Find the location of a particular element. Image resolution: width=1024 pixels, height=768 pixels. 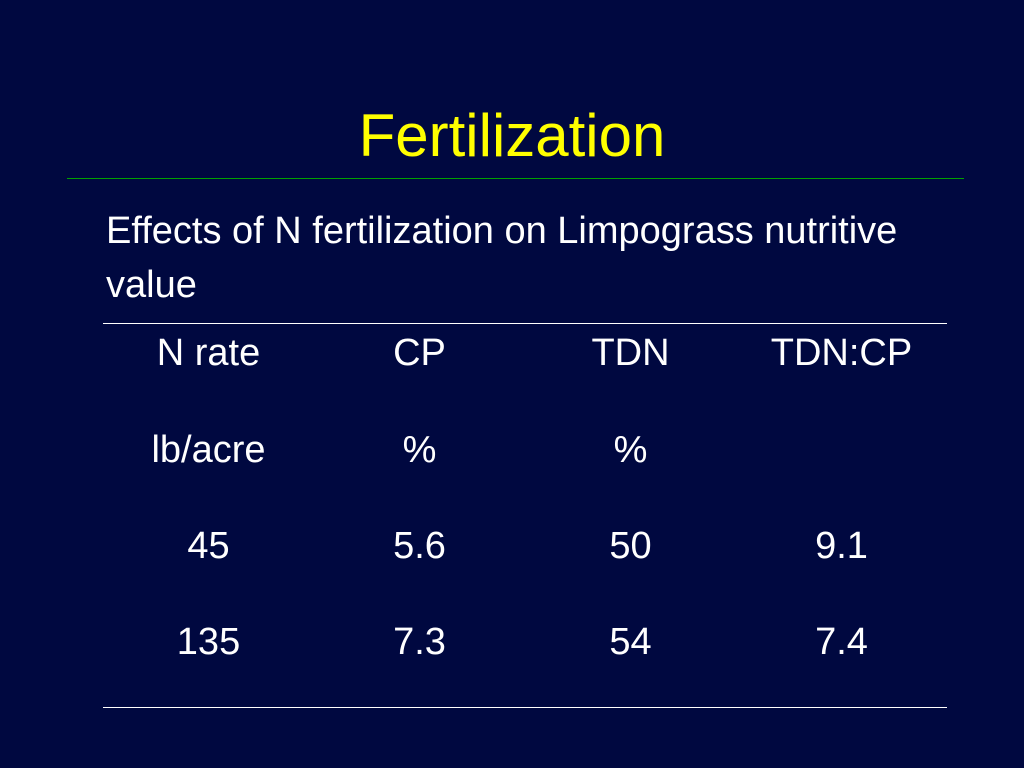

cell-n-rate: 45 is located at coordinates (208, 545).